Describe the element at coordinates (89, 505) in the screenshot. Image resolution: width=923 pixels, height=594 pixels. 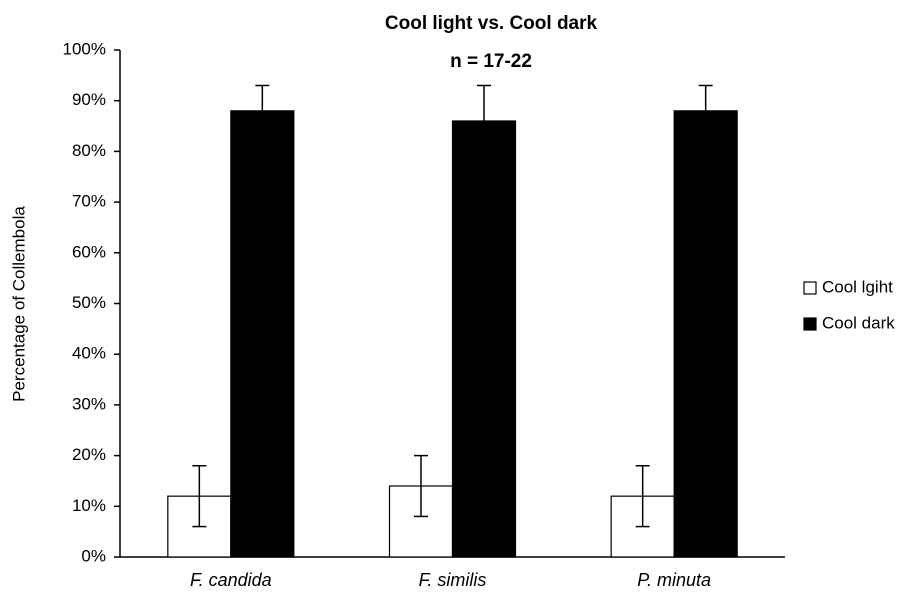
I see `y-tick-label: 10%` at that location.